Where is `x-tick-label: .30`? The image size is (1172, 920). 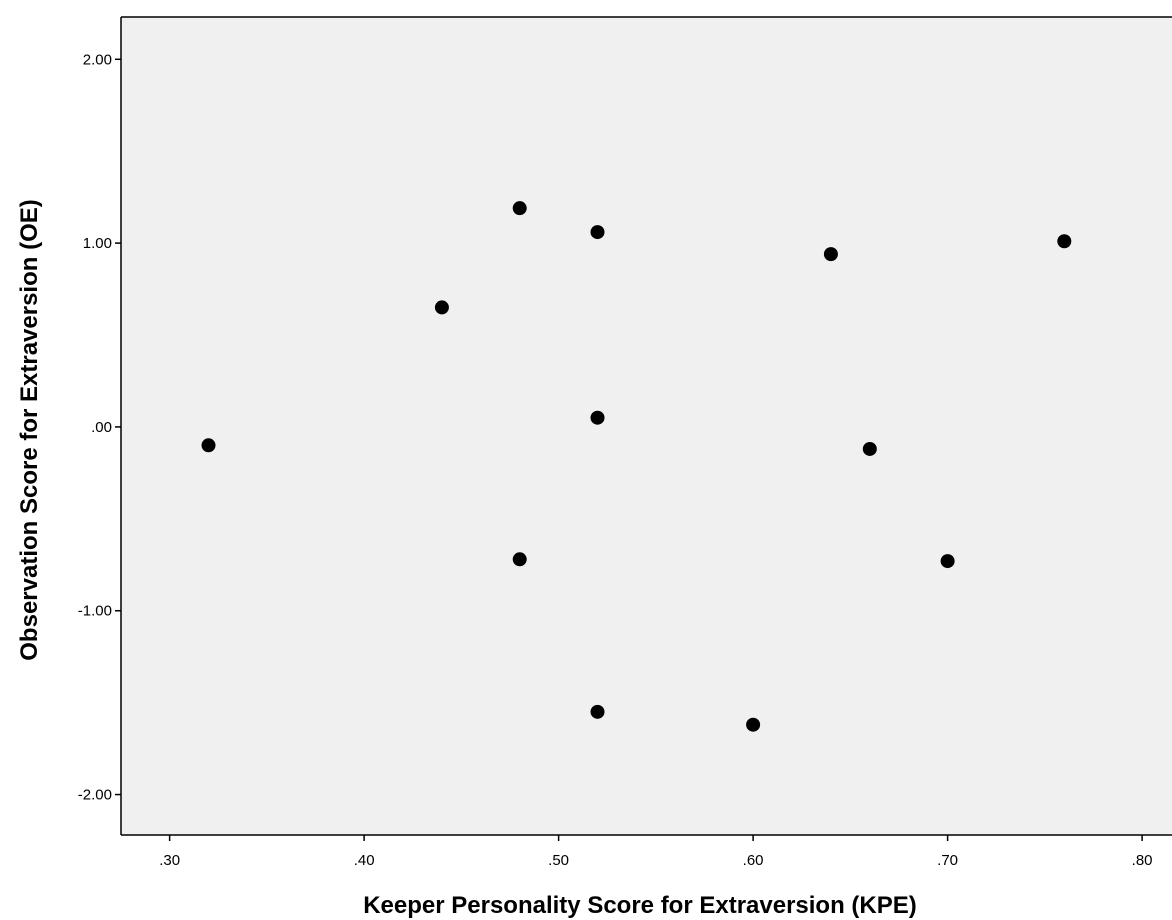
x-tick-label: .30 is located at coordinates (169, 860).